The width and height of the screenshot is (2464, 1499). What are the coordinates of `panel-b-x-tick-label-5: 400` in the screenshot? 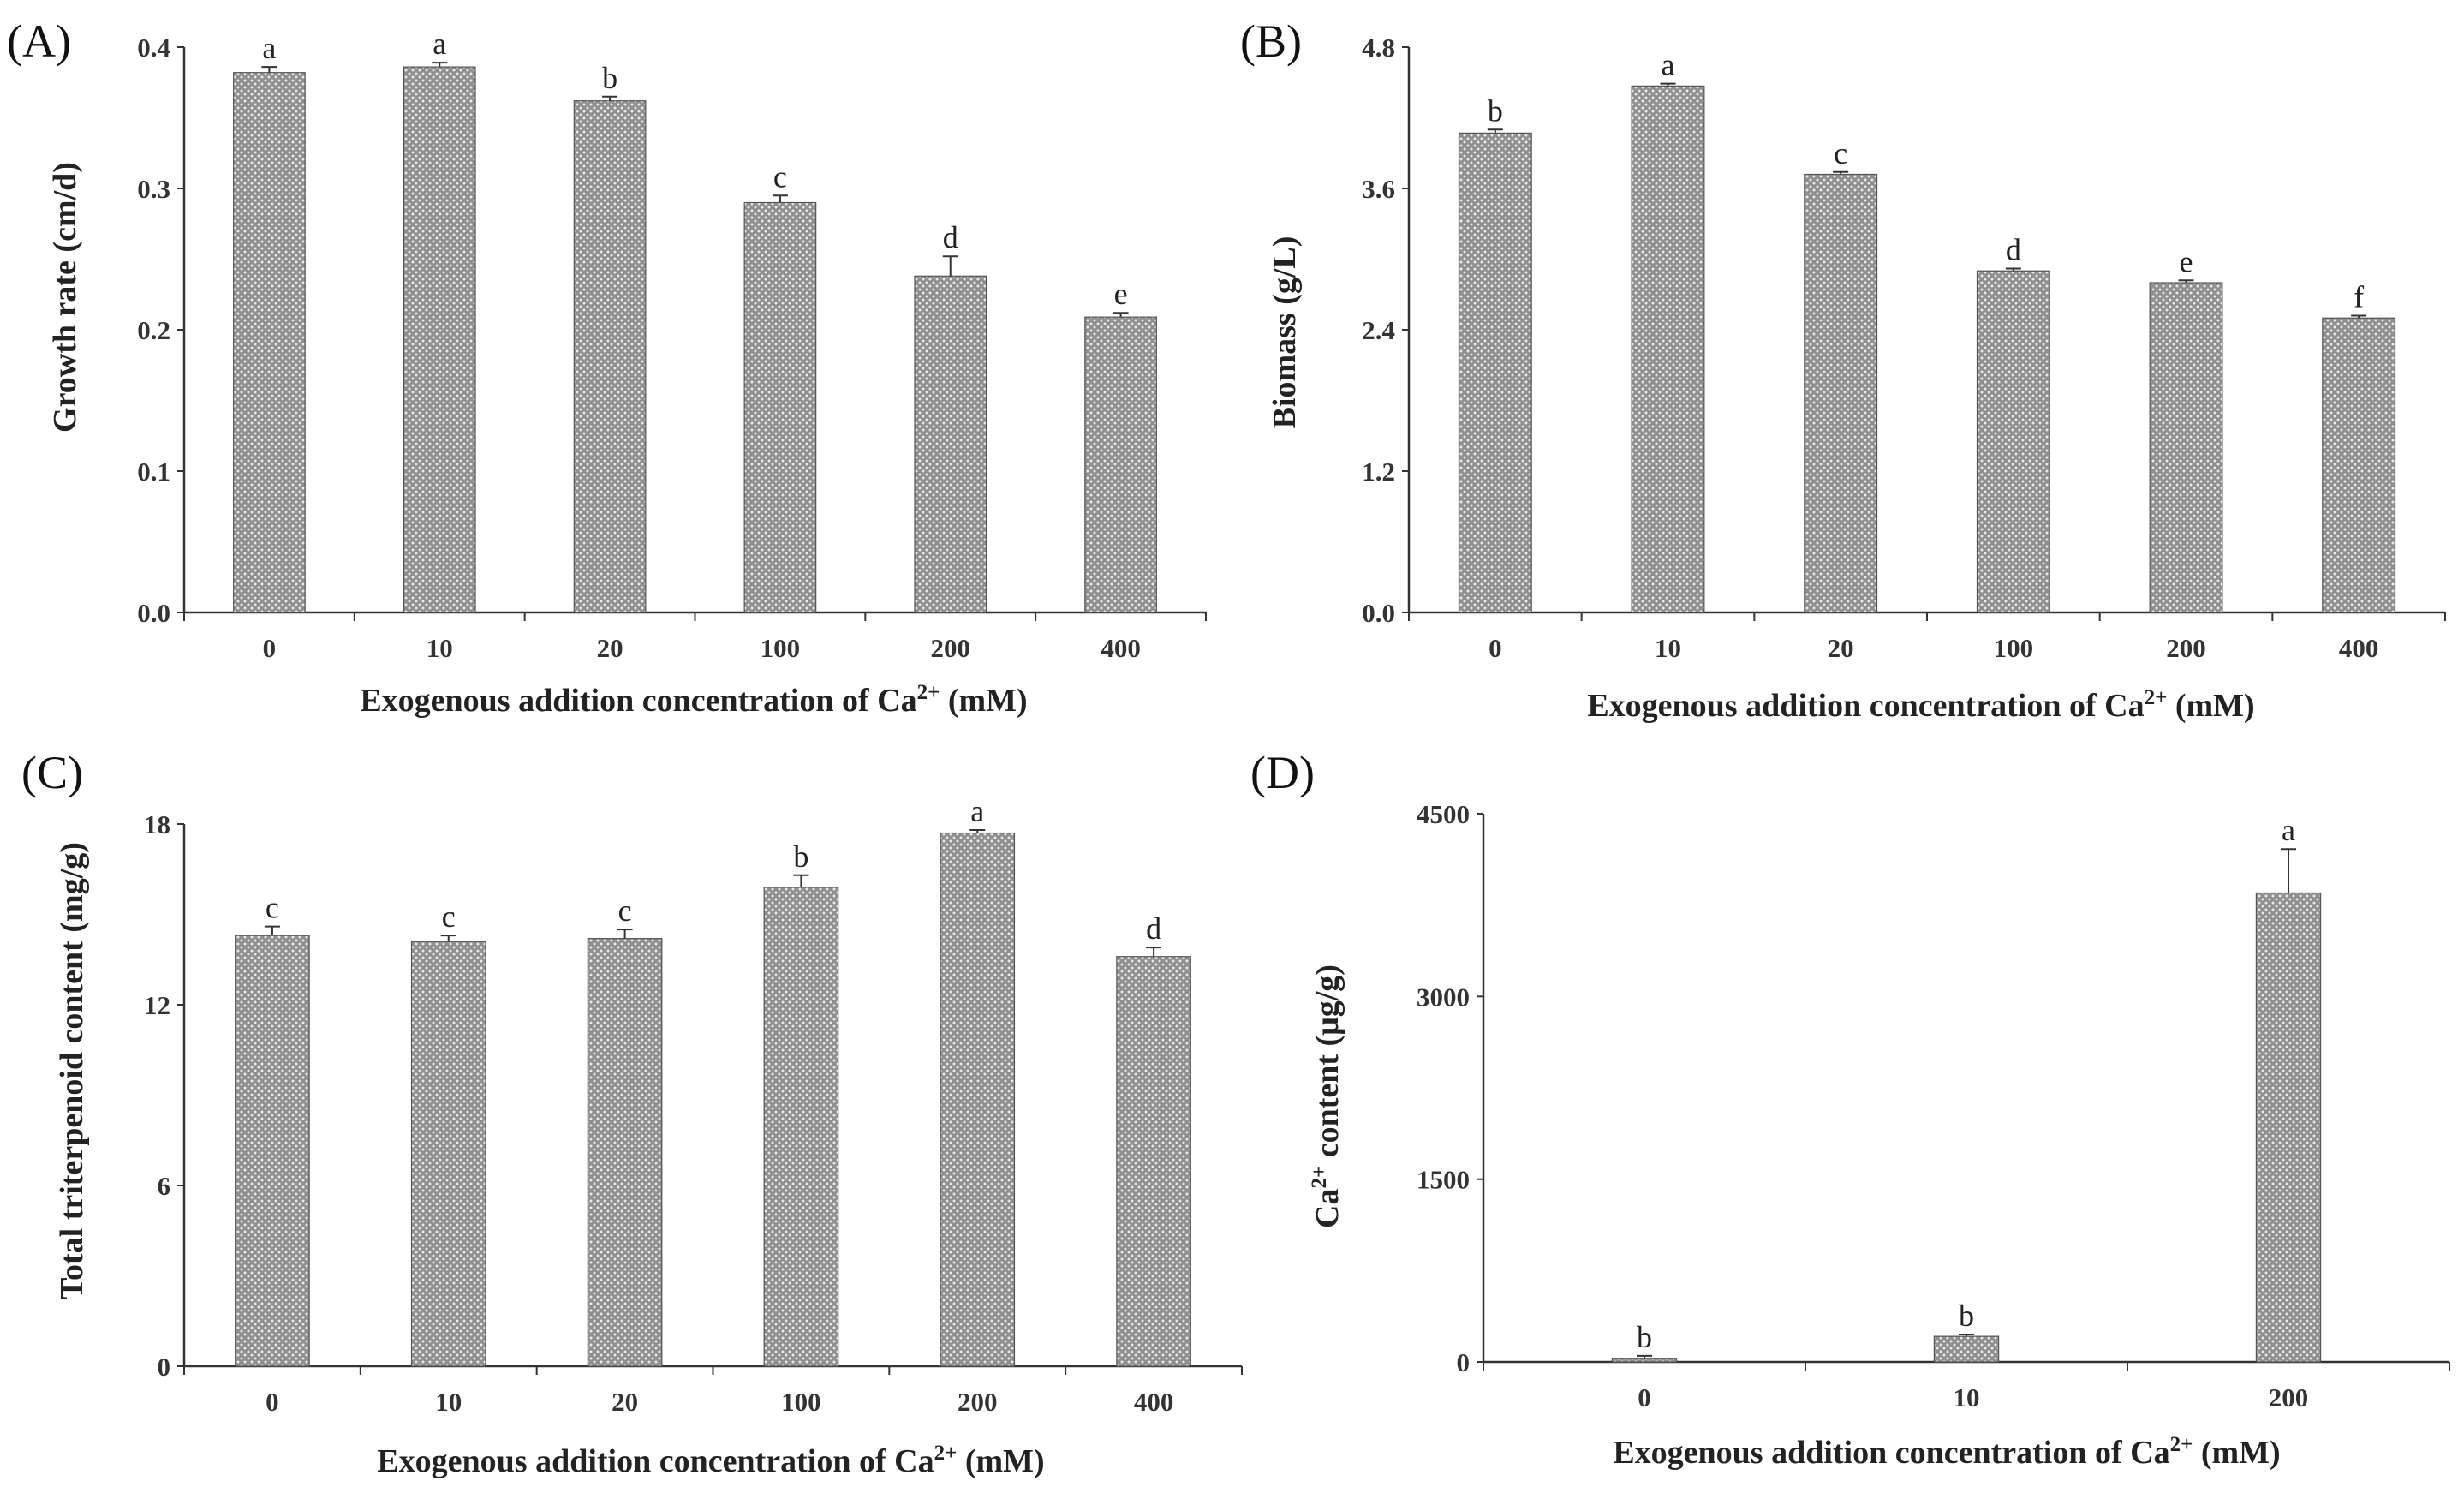 It's located at (2359, 648).